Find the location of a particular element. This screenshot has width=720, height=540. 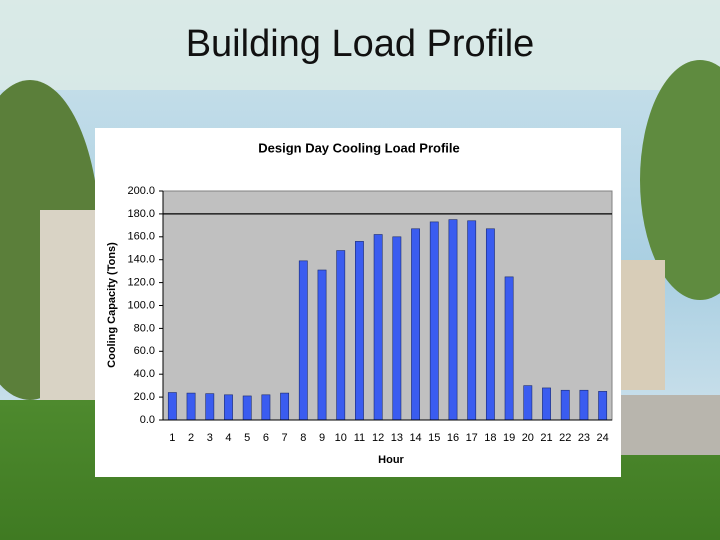

y-tick-label: 20.0 is located at coordinates (144, 397).